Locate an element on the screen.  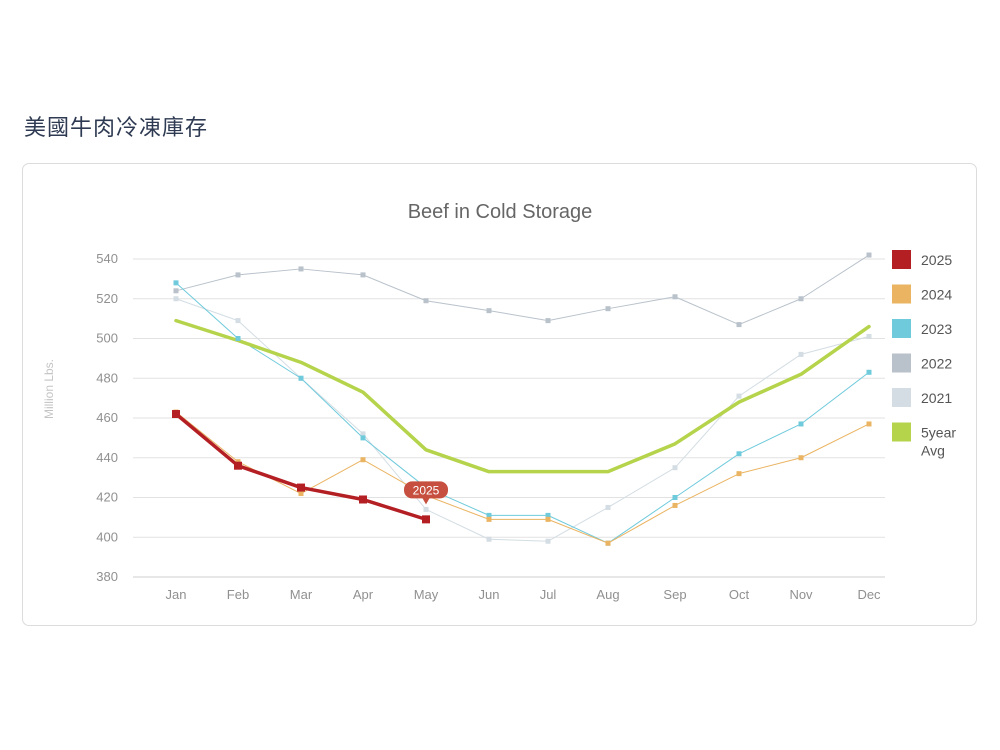
legend-swatch-2021 is located at coordinates (901, 397).